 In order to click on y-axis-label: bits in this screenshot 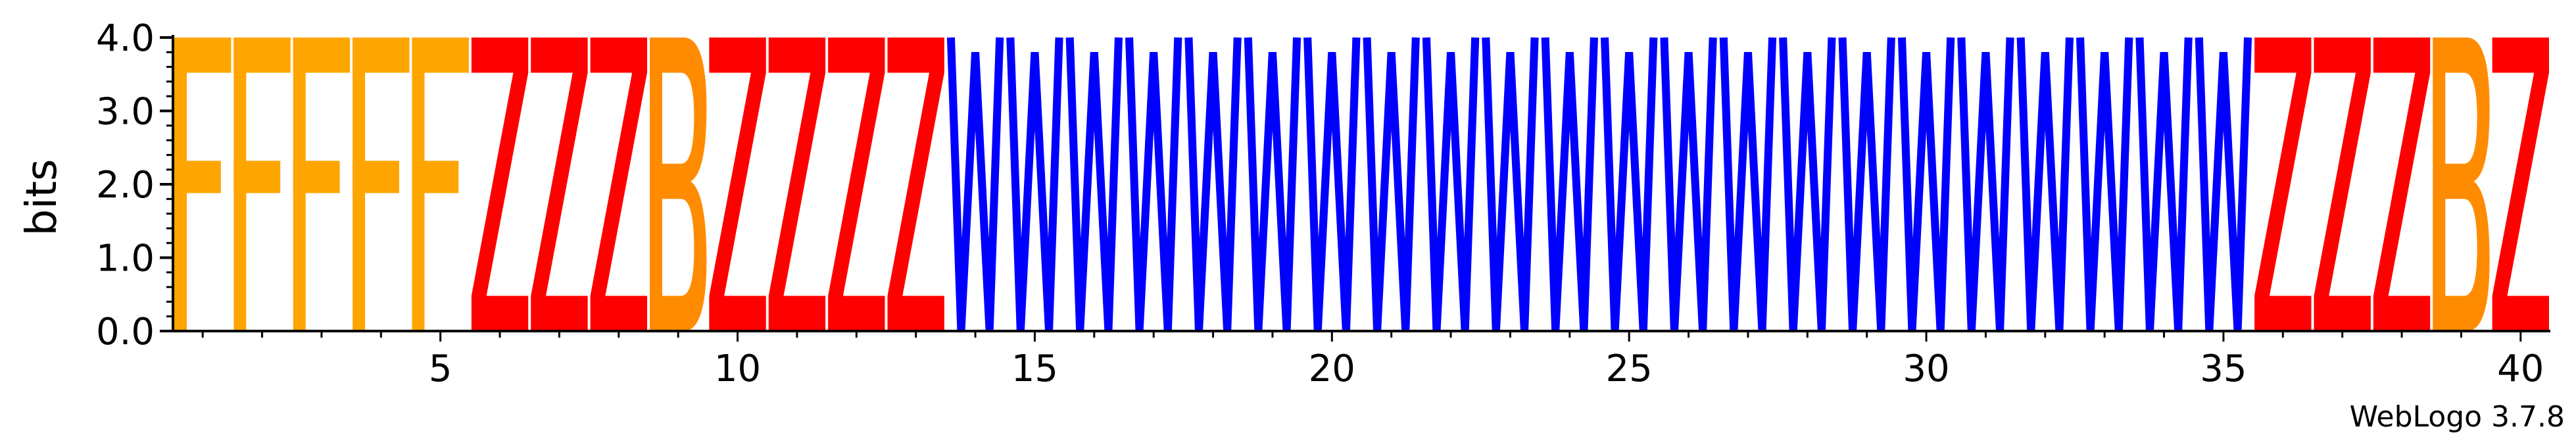, I will do `click(42, 198)`.